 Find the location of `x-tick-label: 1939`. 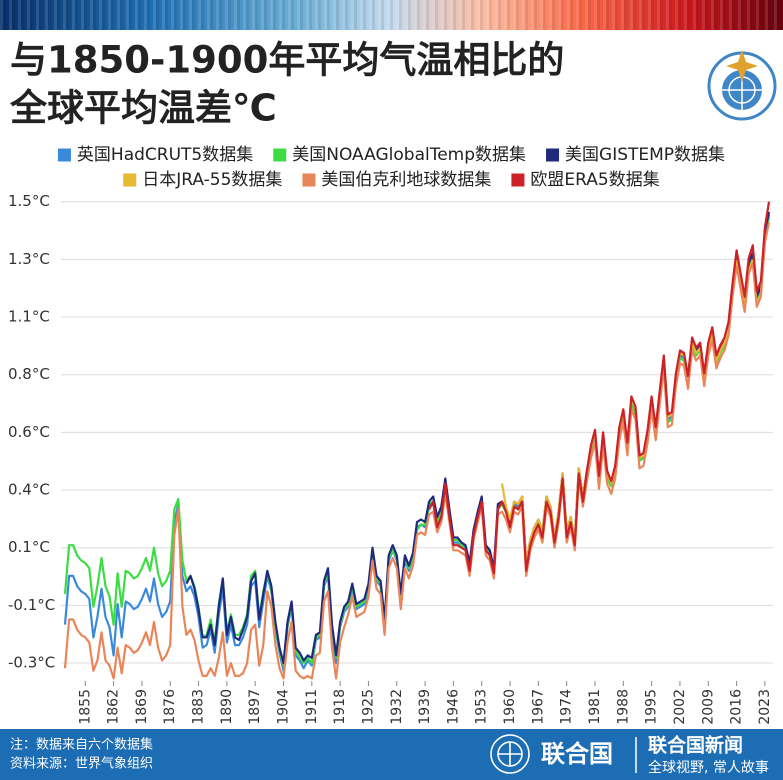

x-tick-label: 1939 is located at coordinates (425, 707).